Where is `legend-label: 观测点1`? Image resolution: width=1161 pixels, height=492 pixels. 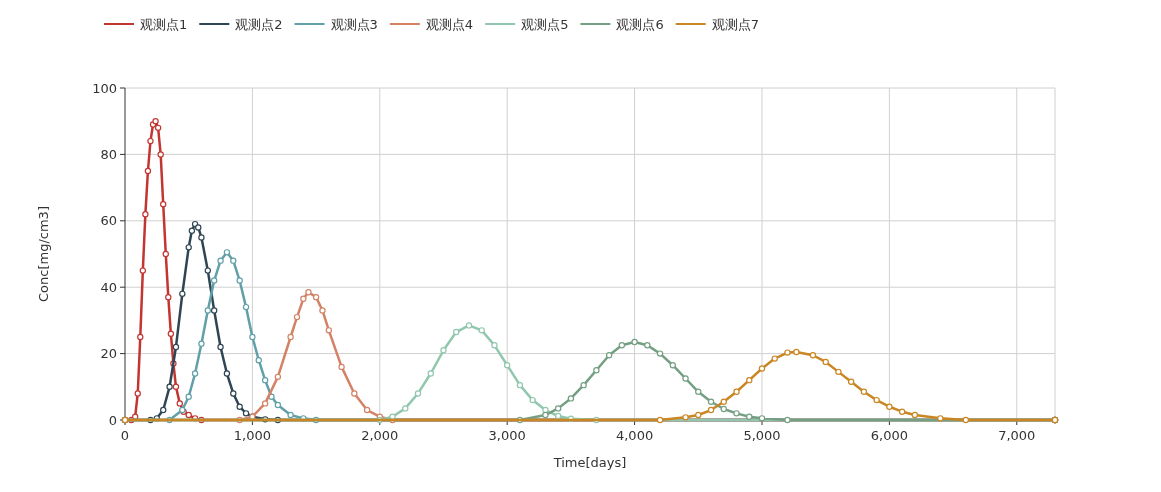
legend-label: 观测点1 is located at coordinates (164, 24).